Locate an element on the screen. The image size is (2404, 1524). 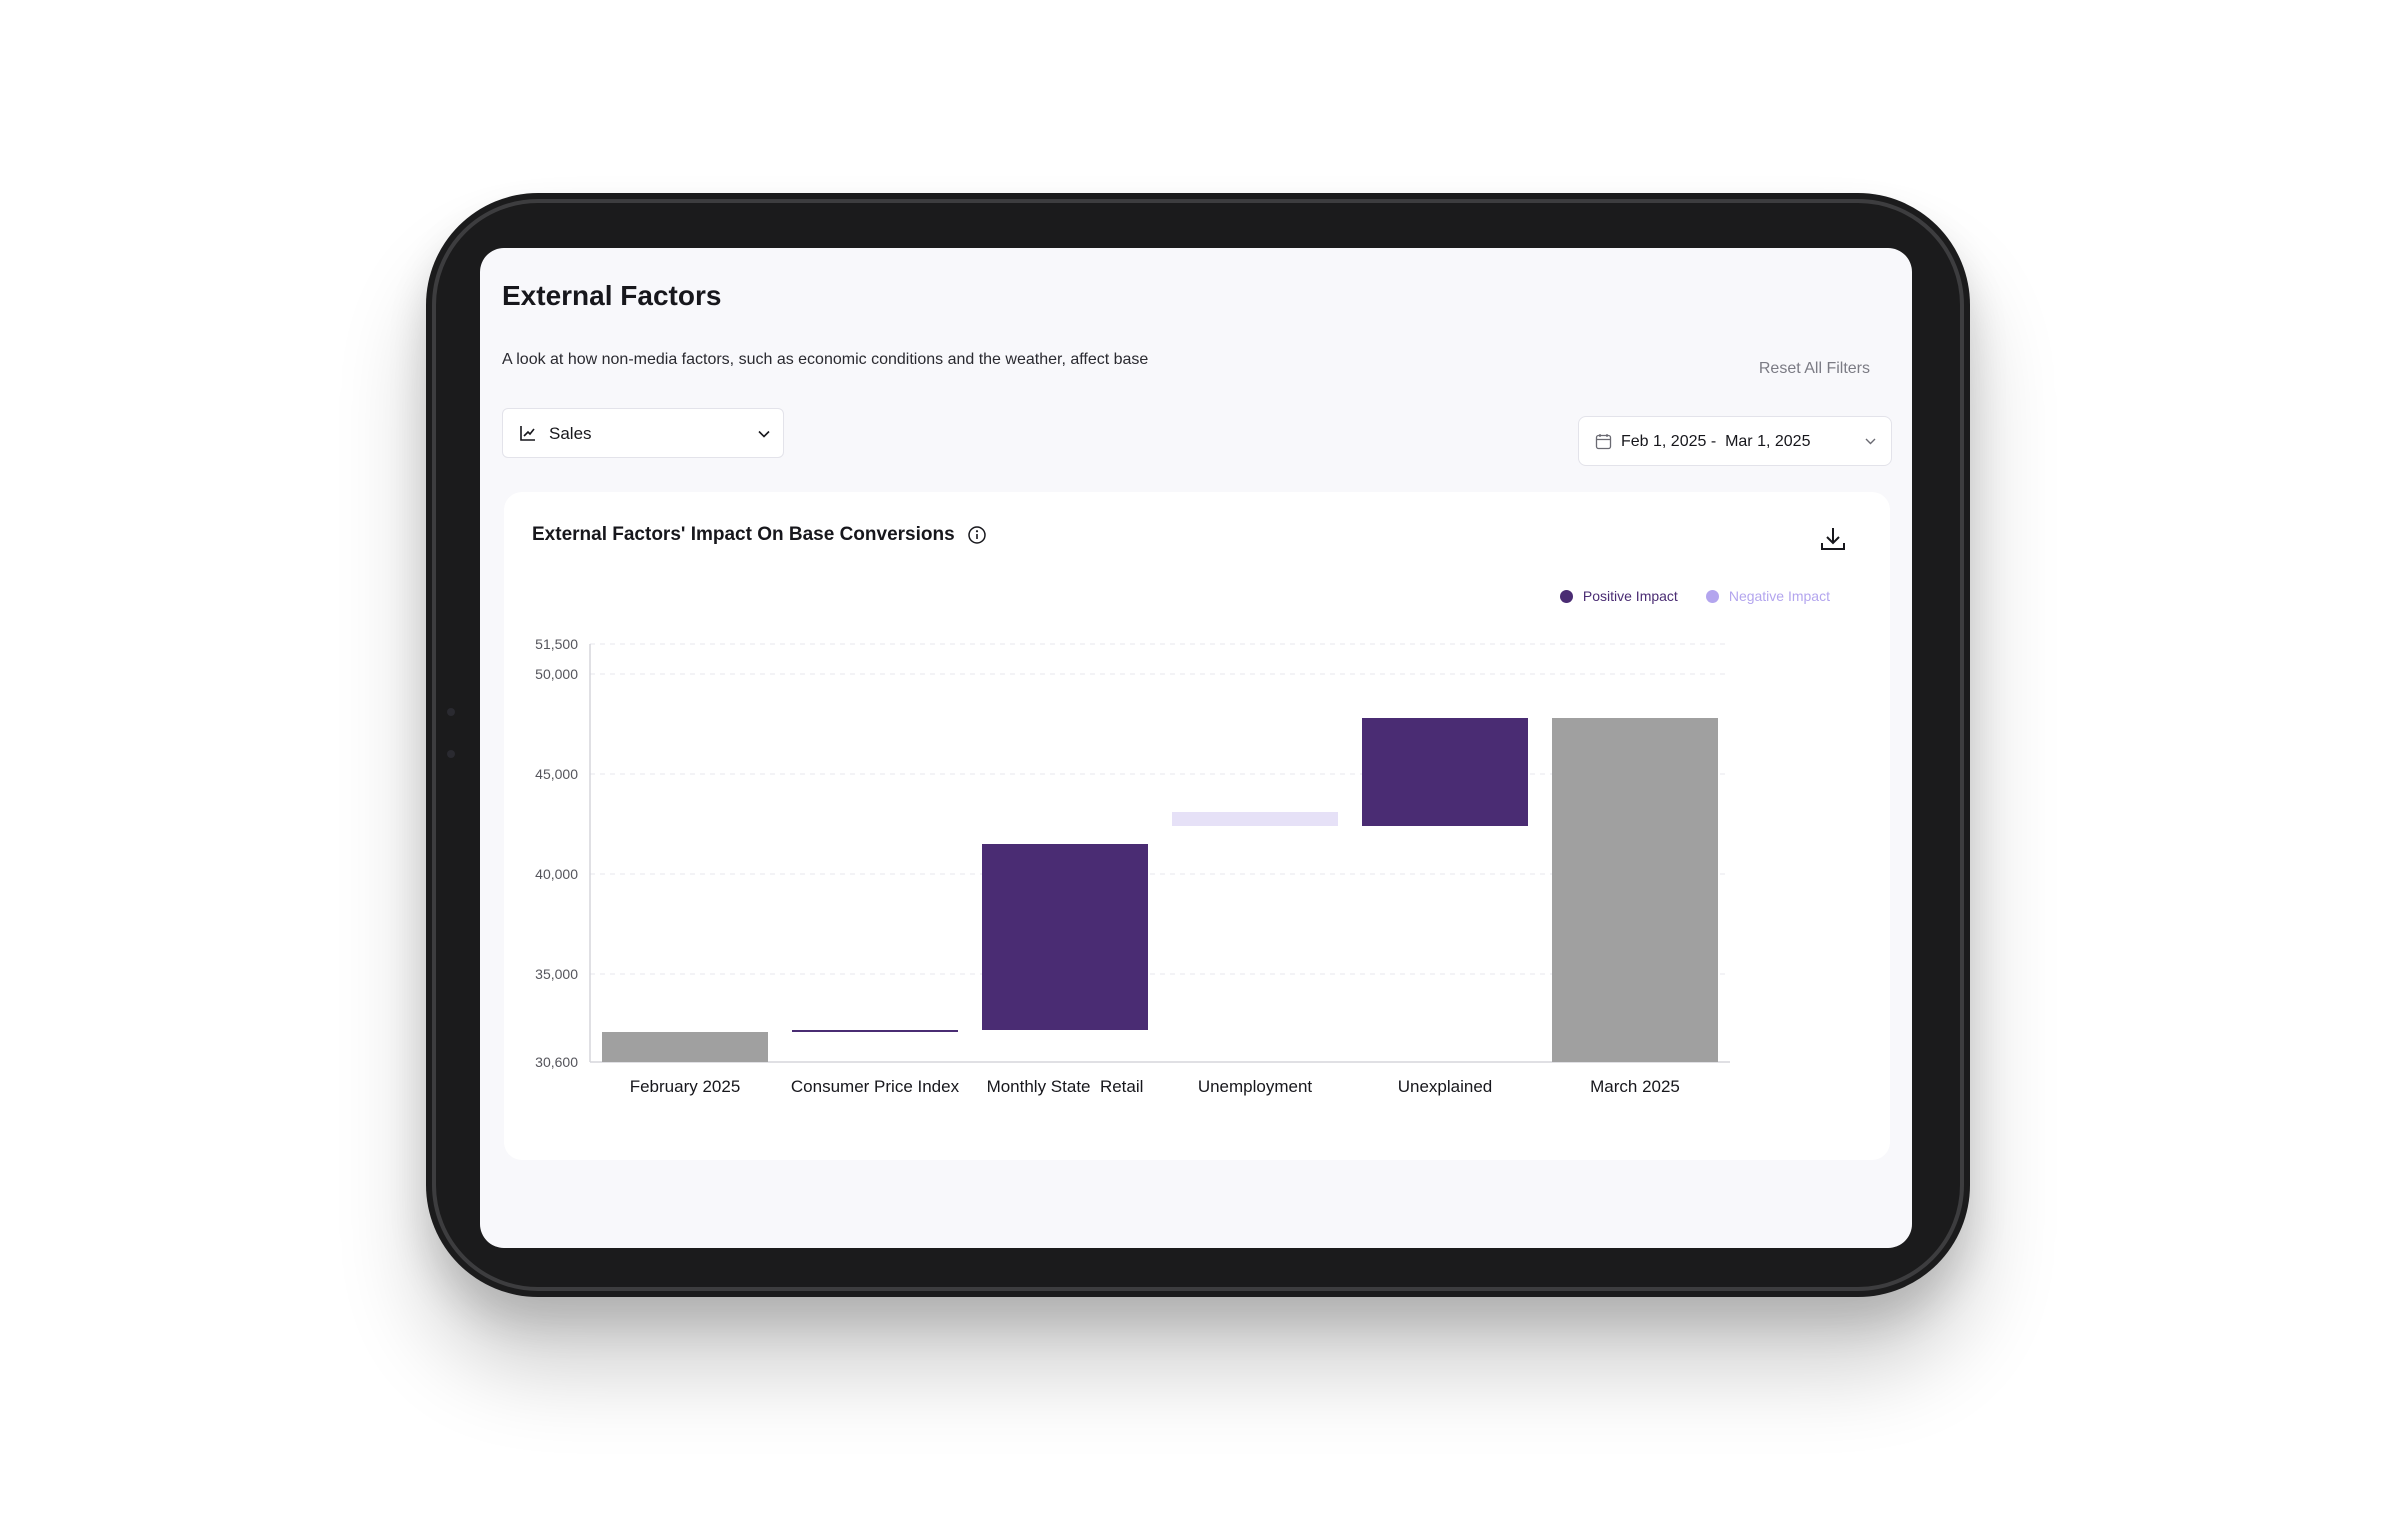
page-title: External Factors is located at coordinates (612, 295).